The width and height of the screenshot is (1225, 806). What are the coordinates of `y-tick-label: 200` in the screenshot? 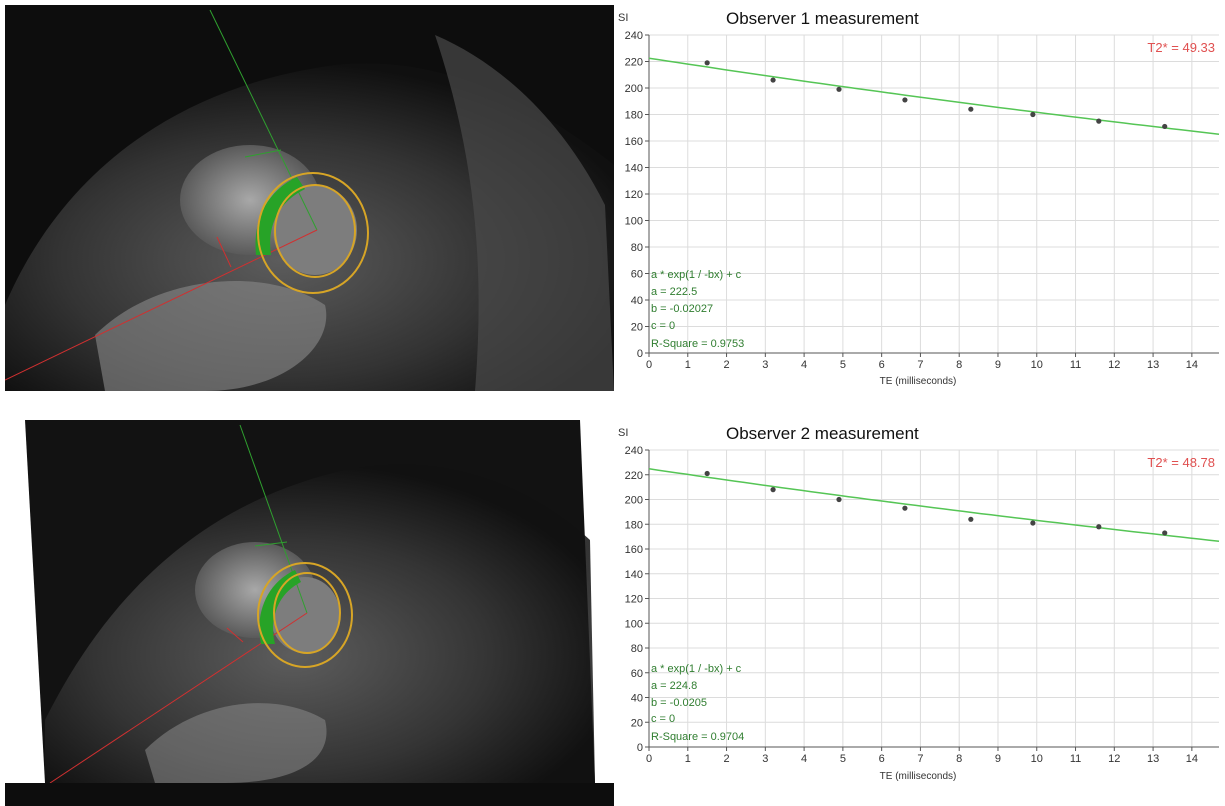 It's located at (634, 89).